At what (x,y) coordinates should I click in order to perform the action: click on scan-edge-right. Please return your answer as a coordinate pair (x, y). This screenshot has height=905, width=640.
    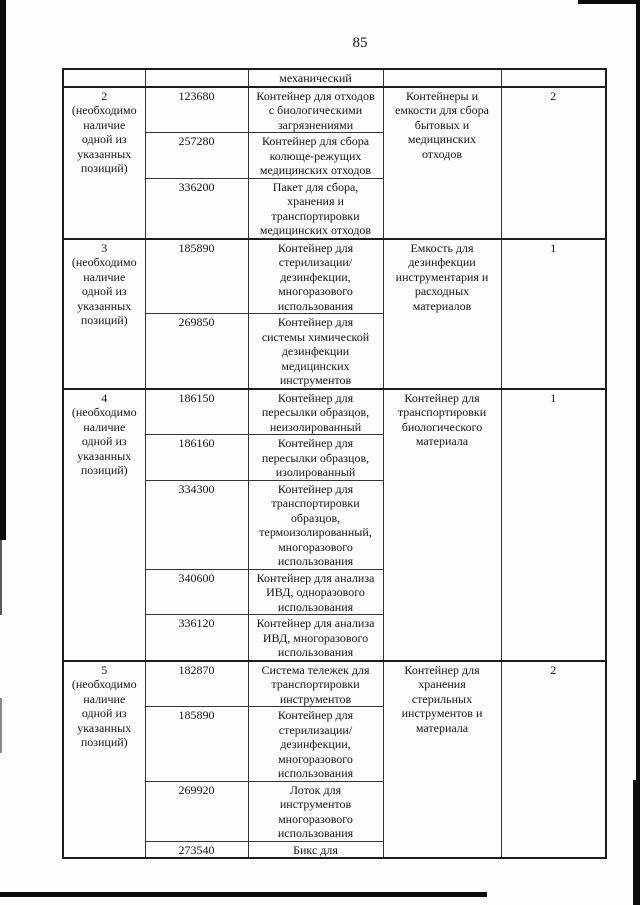
    Looking at the image, I should click on (638, 452).